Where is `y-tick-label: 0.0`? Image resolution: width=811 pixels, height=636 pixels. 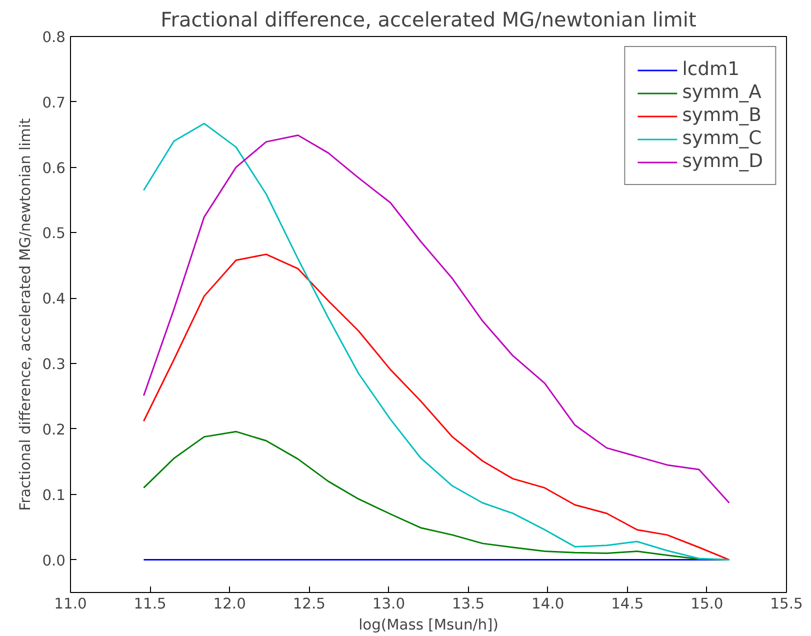
y-tick-label: 0.0 is located at coordinates (54, 561).